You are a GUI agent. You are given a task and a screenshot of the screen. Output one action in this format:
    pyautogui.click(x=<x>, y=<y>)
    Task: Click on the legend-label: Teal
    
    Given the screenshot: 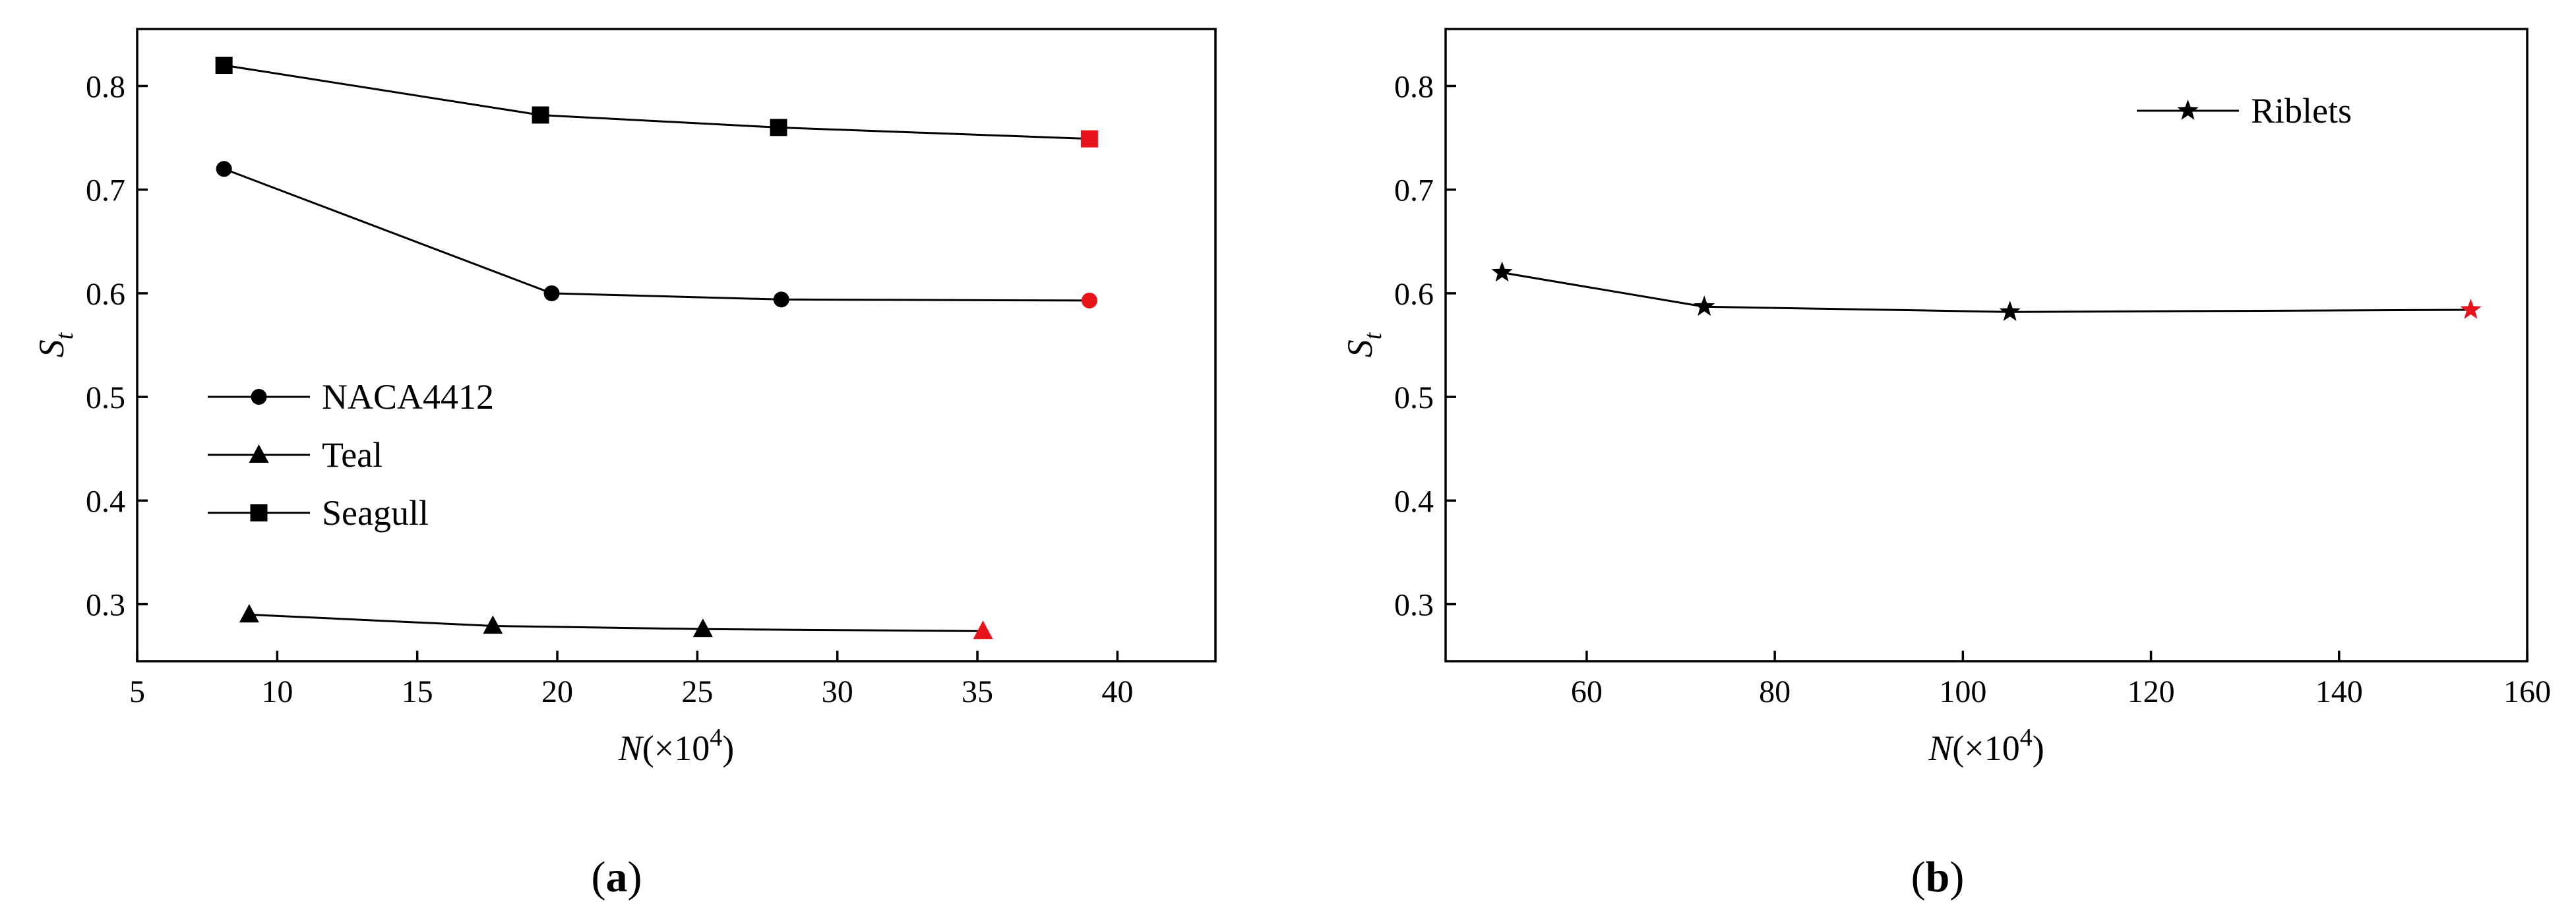 What is the action you would take?
    pyautogui.click(x=352, y=455)
    